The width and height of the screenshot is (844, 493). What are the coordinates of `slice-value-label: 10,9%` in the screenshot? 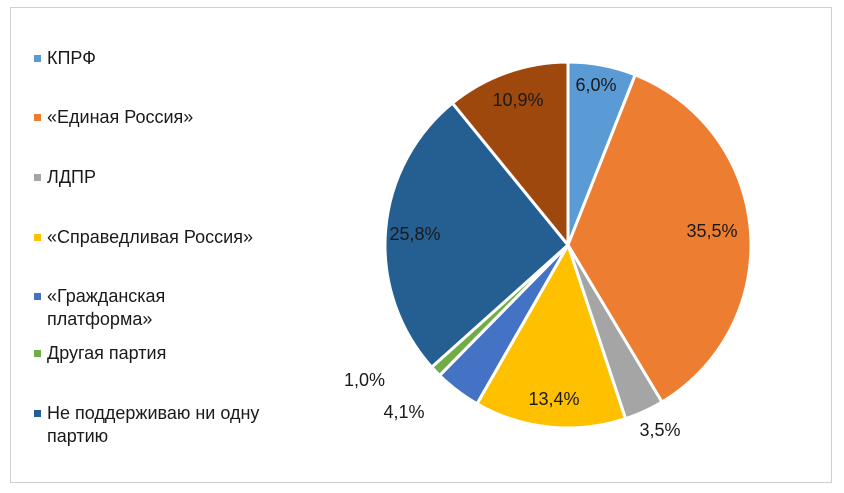 It's located at (517, 100).